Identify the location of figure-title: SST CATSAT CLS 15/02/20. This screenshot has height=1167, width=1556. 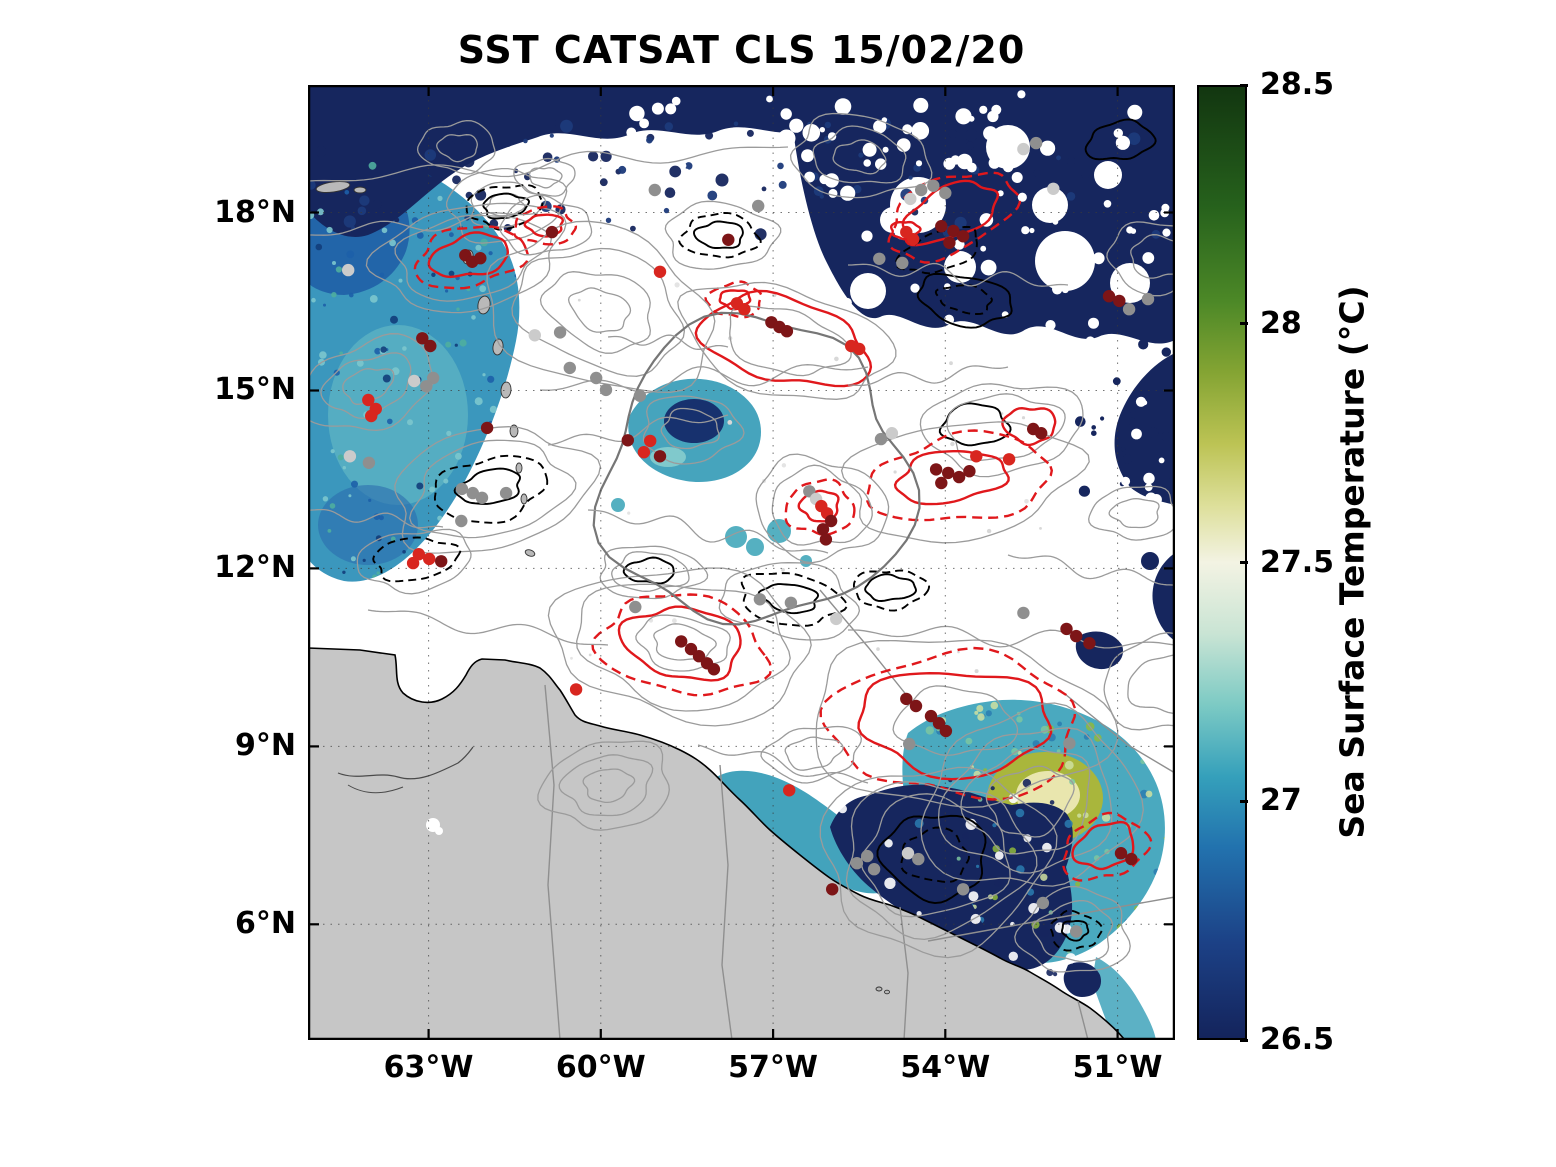
(741, 50).